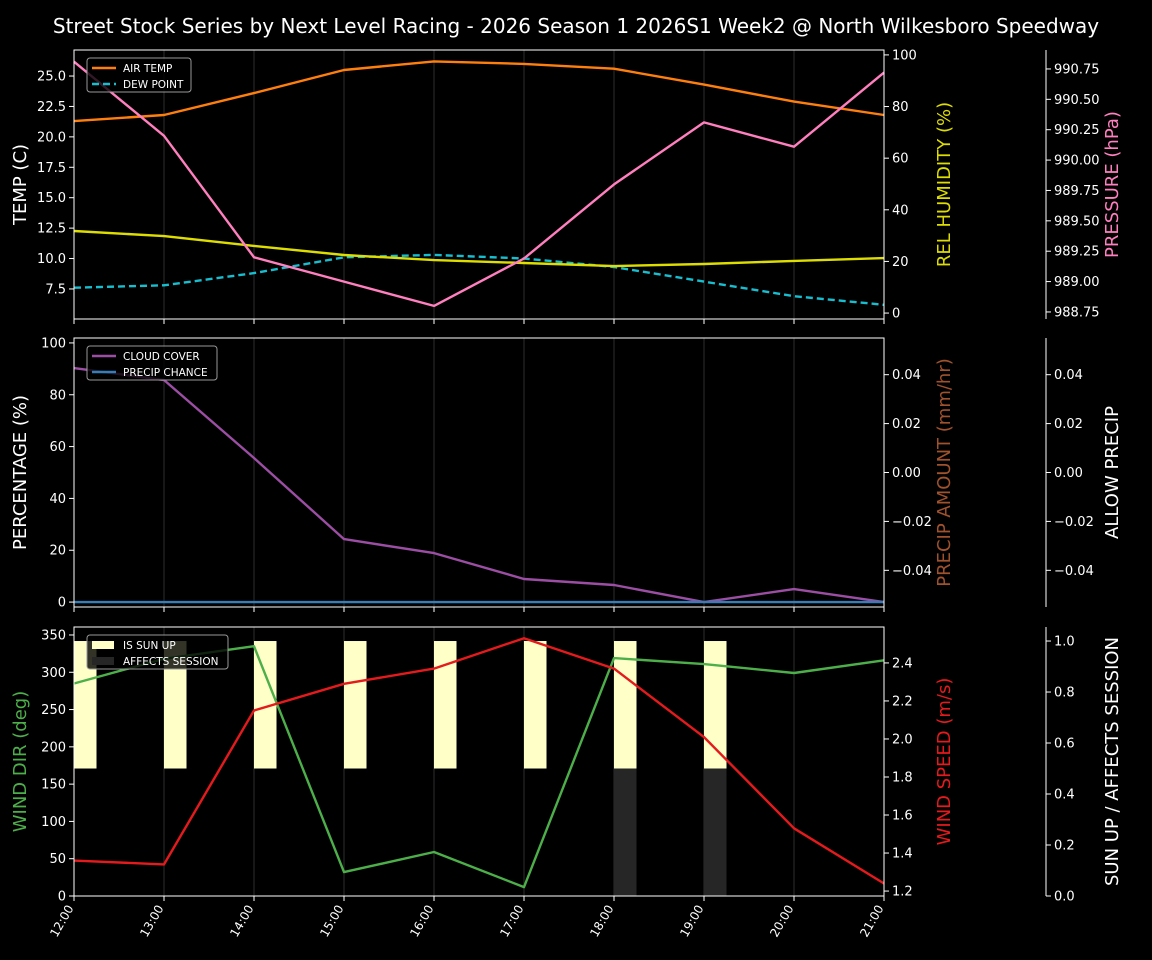  What do you see at coordinates (149, 646) in the screenshot?
I see `legend-label: IS SUN UP` at bounding box center [149, 646].